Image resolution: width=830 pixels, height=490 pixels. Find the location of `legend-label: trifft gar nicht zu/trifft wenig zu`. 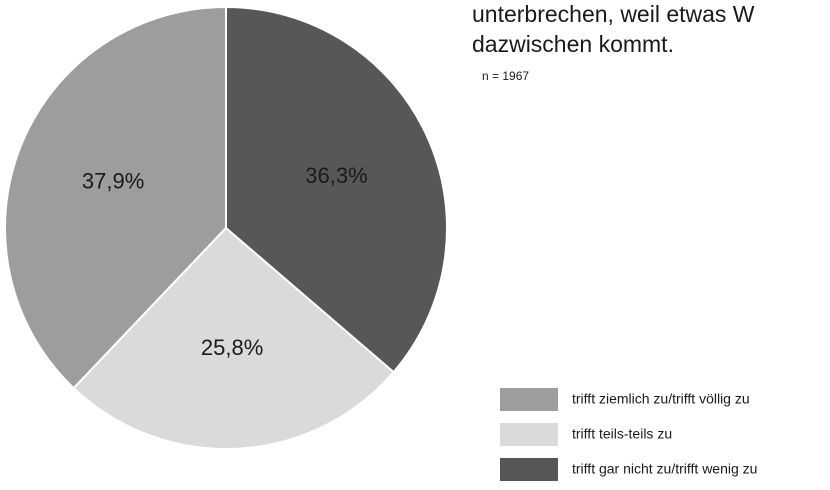

legend-label: trifft gar nicht zu/trifft wenig zu is located at coordinates (664, 469).